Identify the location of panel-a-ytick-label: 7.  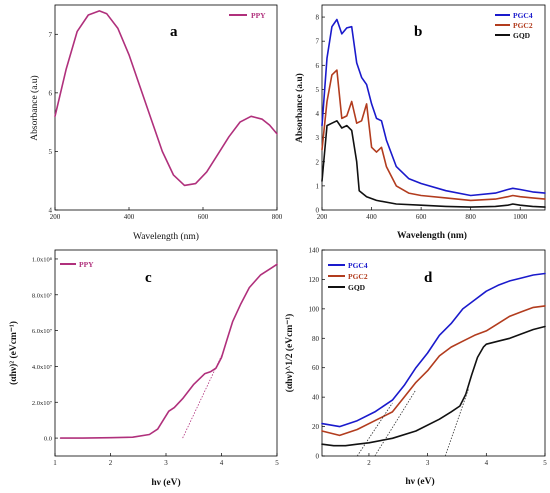
(51, 35).